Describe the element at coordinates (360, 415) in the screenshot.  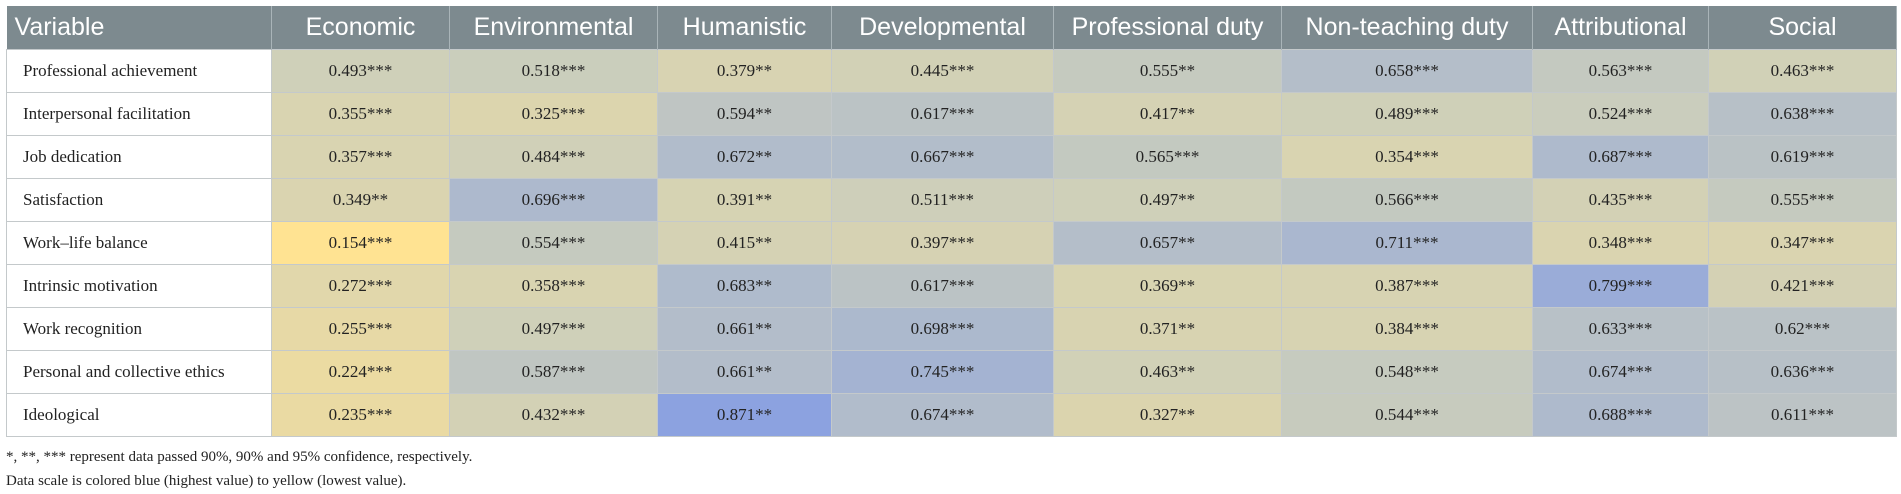
I see `table-cell: 0.235***` at that location.